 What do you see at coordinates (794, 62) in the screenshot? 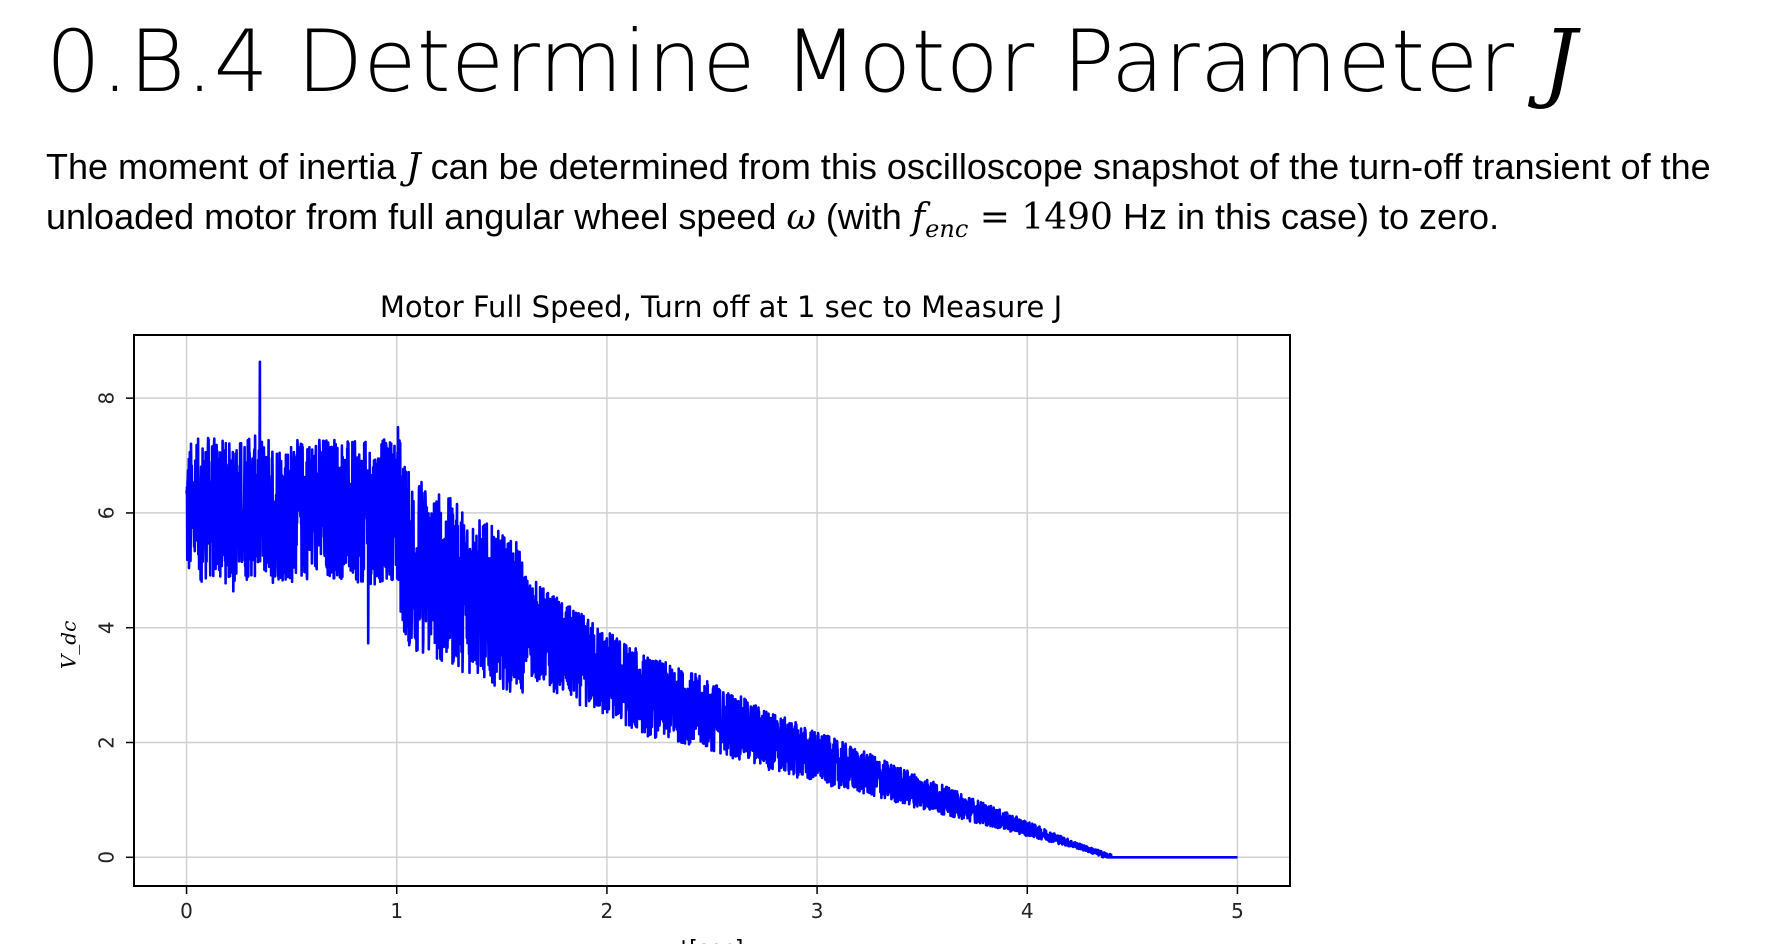
I see `slide-title-text: 0.B.4 Determine Motor Parameter` at bounding box center [794, 62].